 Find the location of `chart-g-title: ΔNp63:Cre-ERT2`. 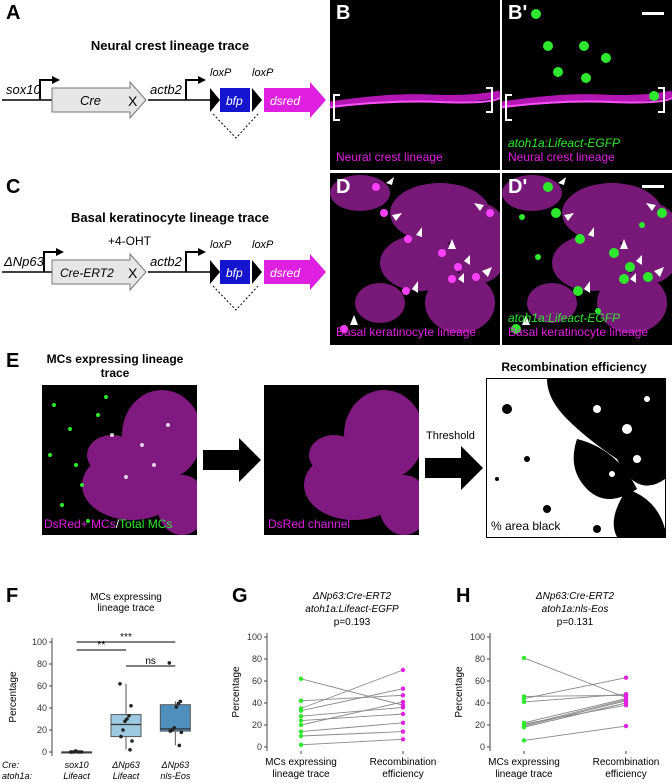

chart-g-title: ΔNp63:Cre-ERT2 is located at coordinates (352, 596).